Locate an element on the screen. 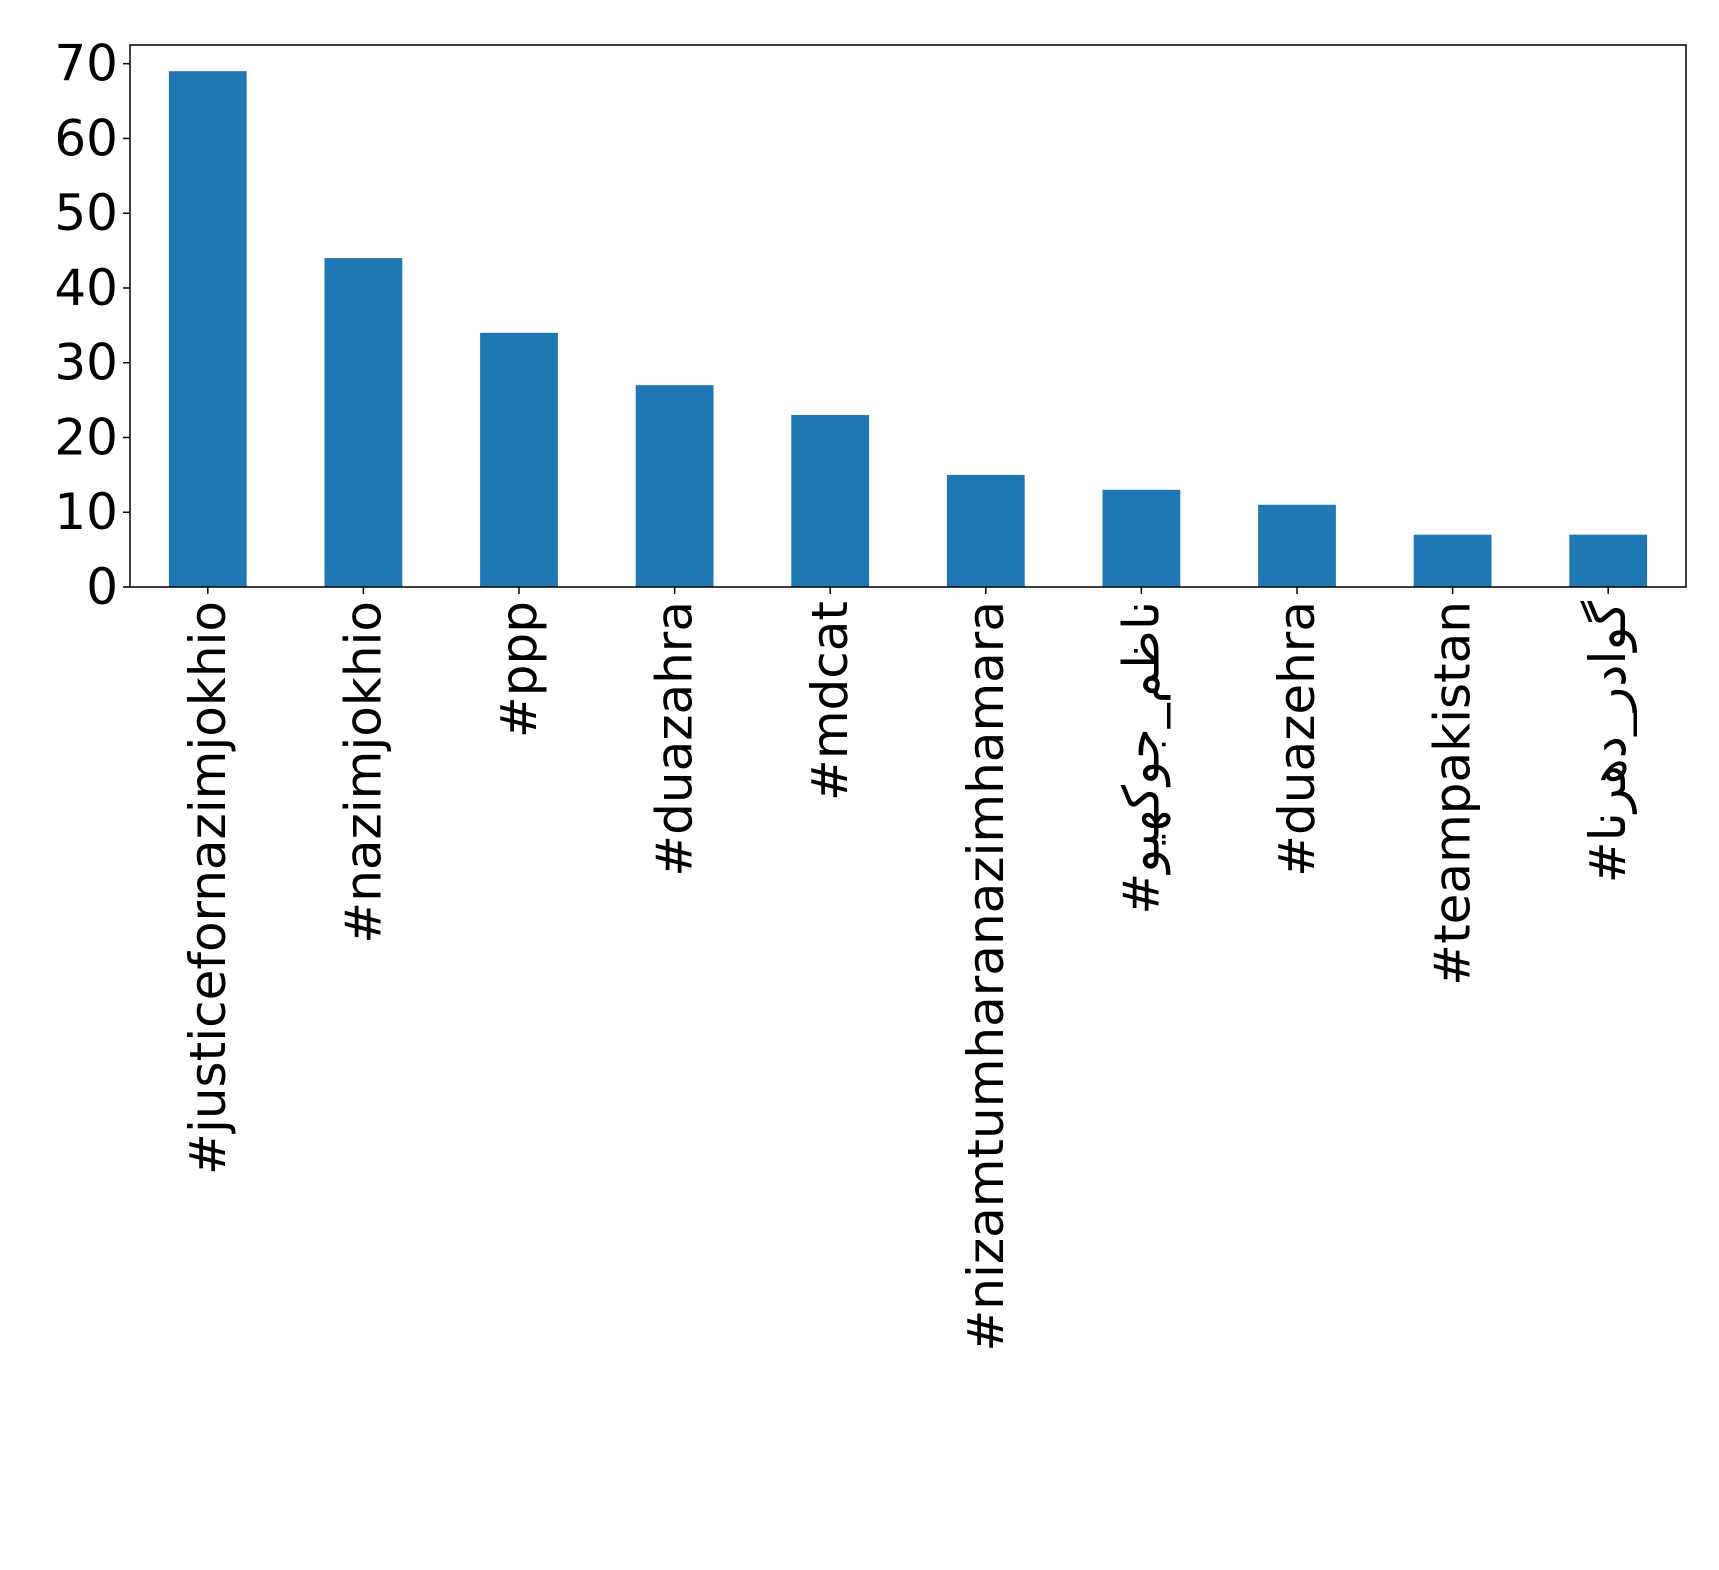 The height and width of the screenshot is (1570, 1719). x-tick-label: #teampakistan is located at coordinates (1453, 793).